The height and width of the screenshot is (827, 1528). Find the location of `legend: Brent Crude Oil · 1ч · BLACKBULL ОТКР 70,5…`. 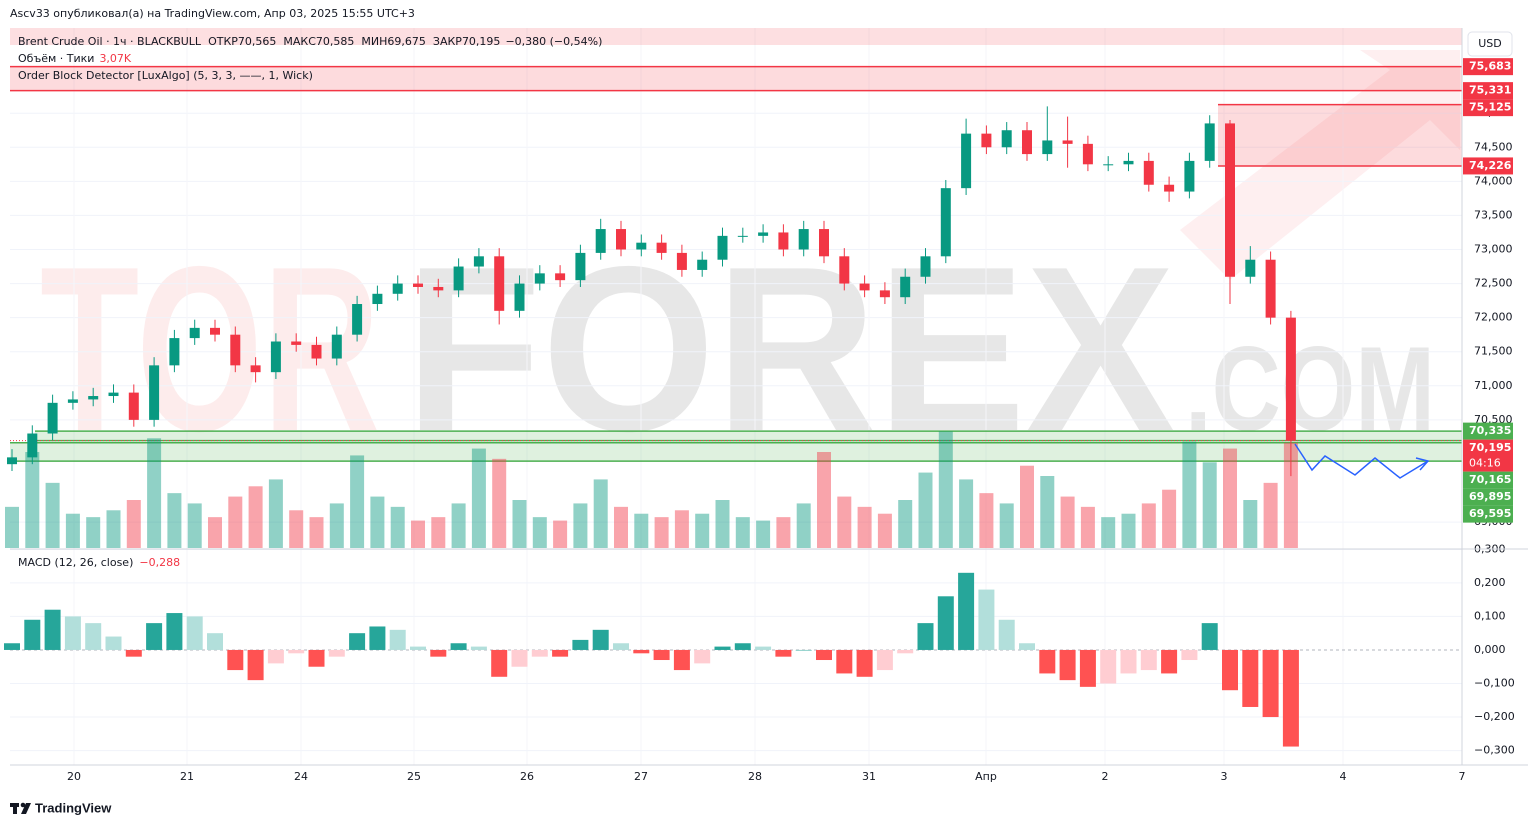

legend: Brent Crude Oil · 1ч · BLACKBULL ОТКР 70,5… is located at coordinates (310, 58).